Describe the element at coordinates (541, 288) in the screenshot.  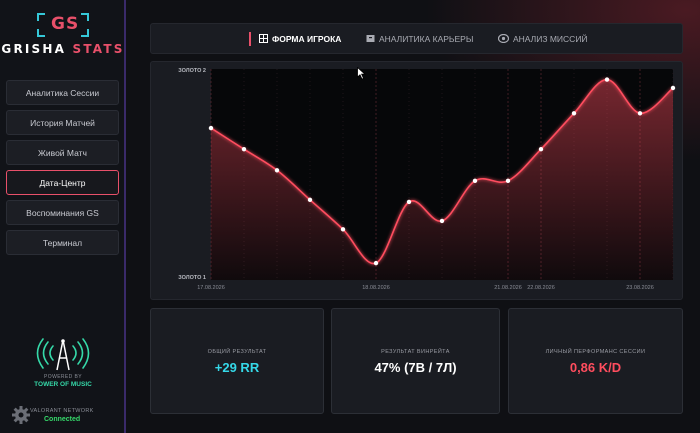
I see `x-tick-label: 22.08.2026` at that location.